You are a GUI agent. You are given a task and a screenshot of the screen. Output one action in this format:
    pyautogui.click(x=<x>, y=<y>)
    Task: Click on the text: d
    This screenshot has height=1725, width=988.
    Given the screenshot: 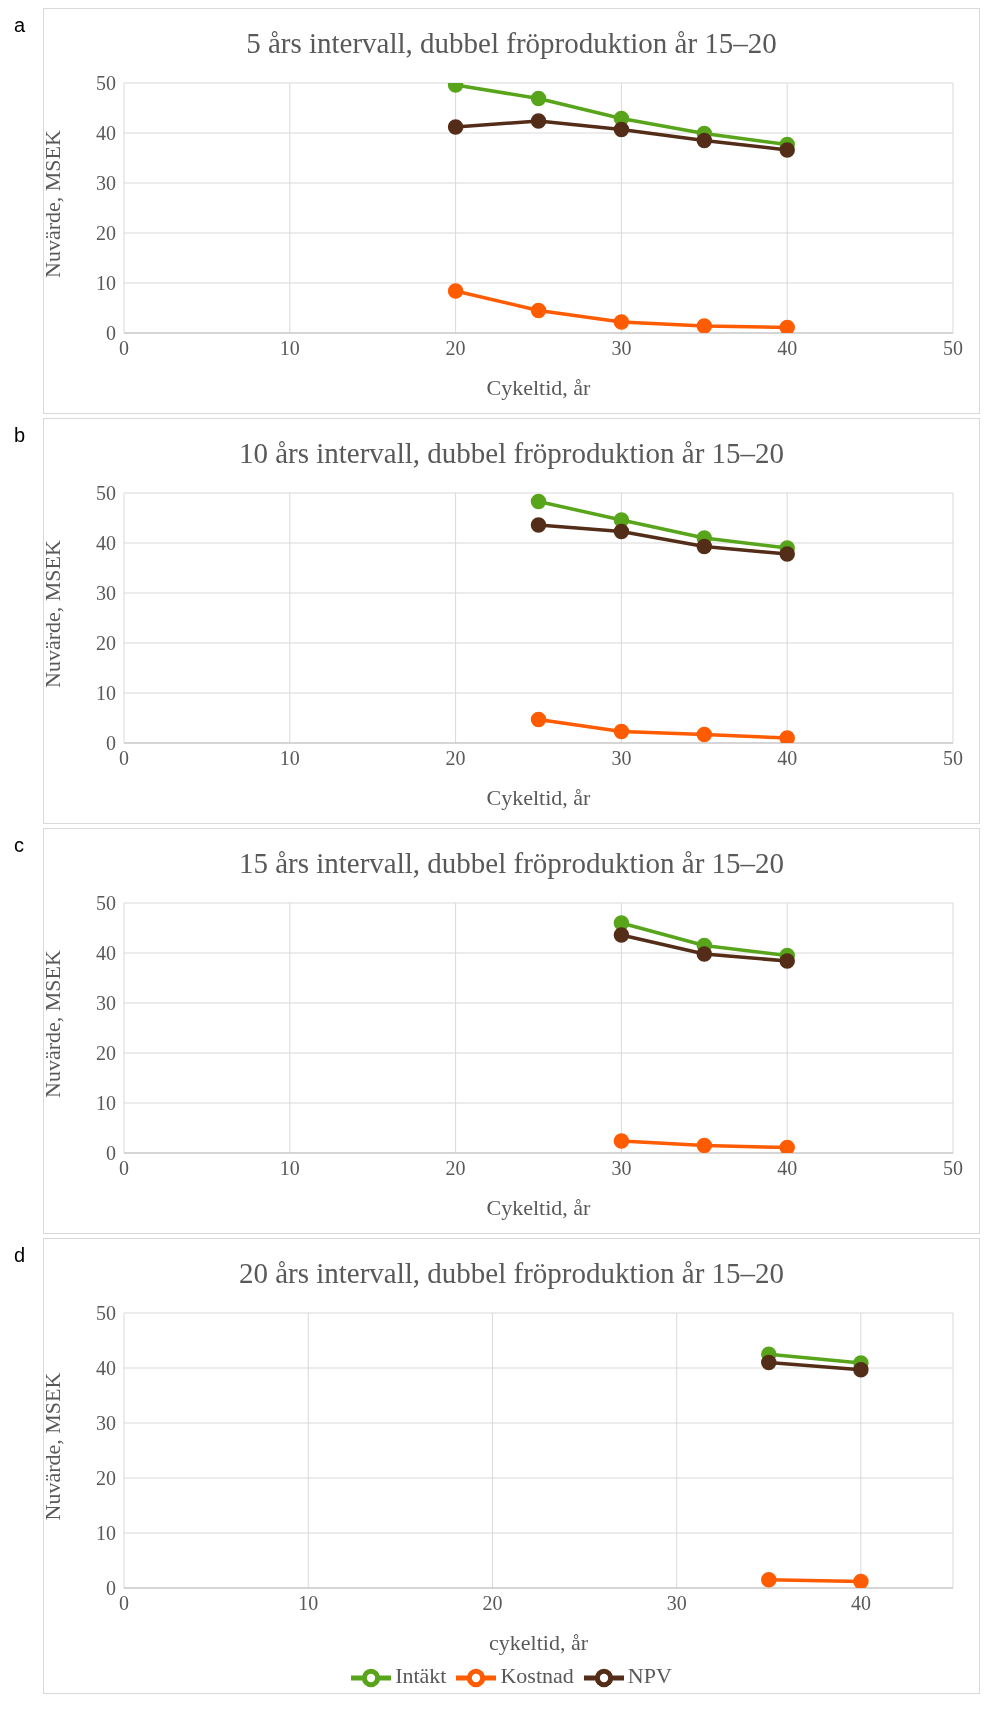 What is the action you would take?
    pyautogui.click(x=20, y=1255)
    